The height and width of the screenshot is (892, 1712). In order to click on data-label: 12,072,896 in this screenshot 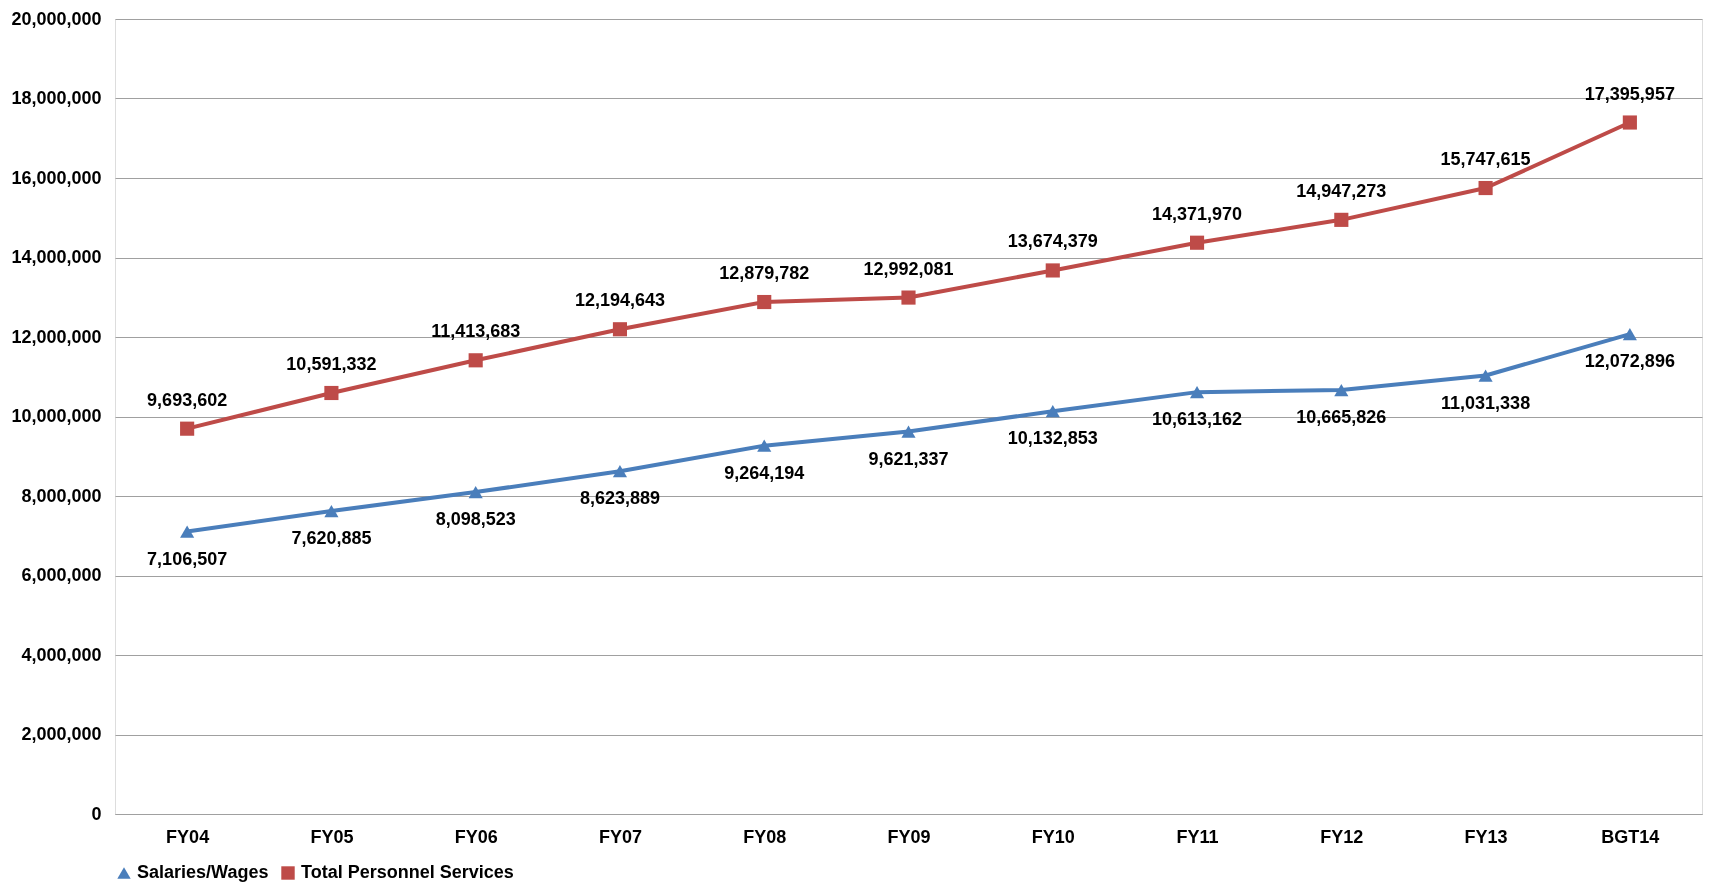, I will do `click(1629, 361)`.